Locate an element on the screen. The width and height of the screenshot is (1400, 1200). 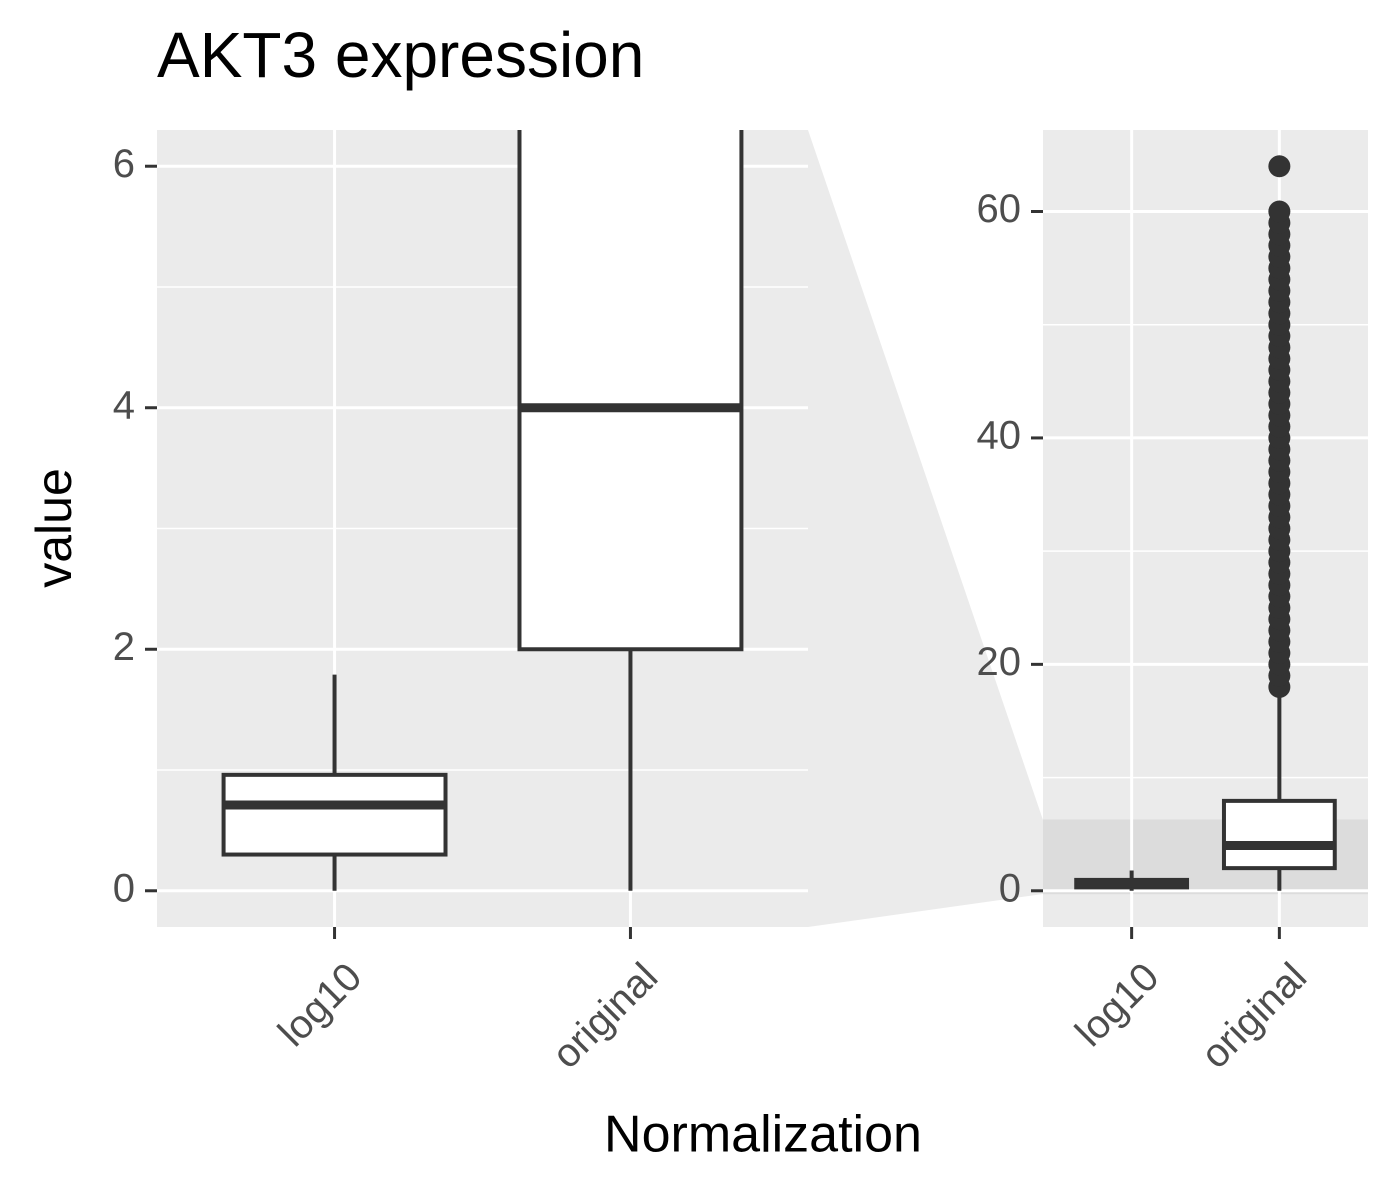
plot-data is located at coordinates (1205, 523).